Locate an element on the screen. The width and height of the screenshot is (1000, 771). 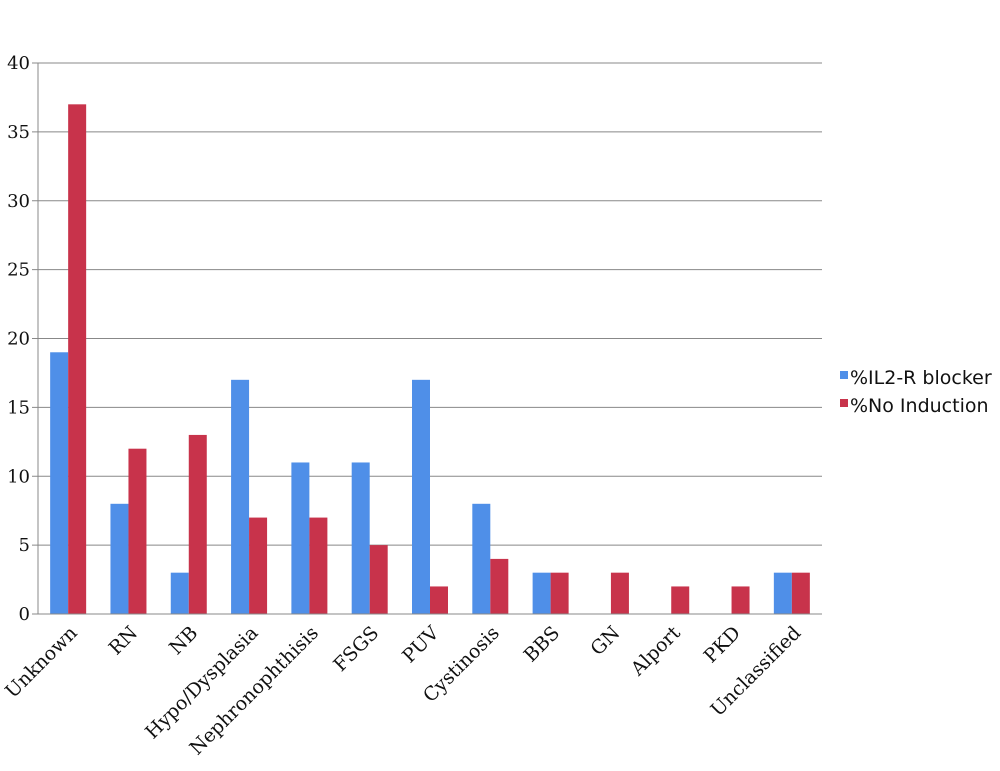
y-tick-label: 35 is located at coordinates (18, 132).